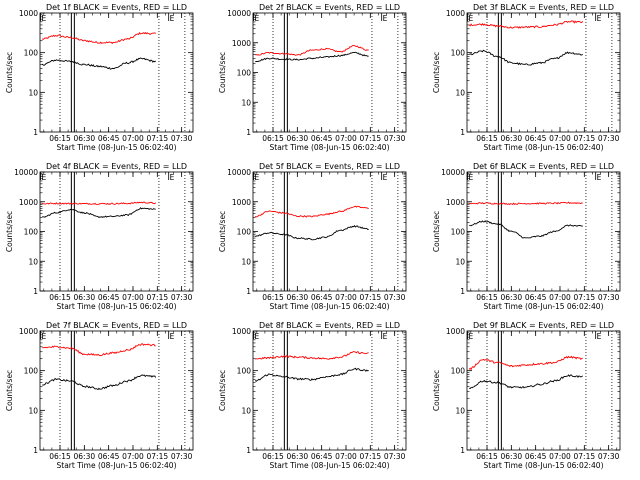 The height and width of the screenshot is (480, 640). Describe the element at coordinates (543, 166) in the screenshot. I see `plot-title: Det 6f BLACK = Events, RED = LLD` at that location.